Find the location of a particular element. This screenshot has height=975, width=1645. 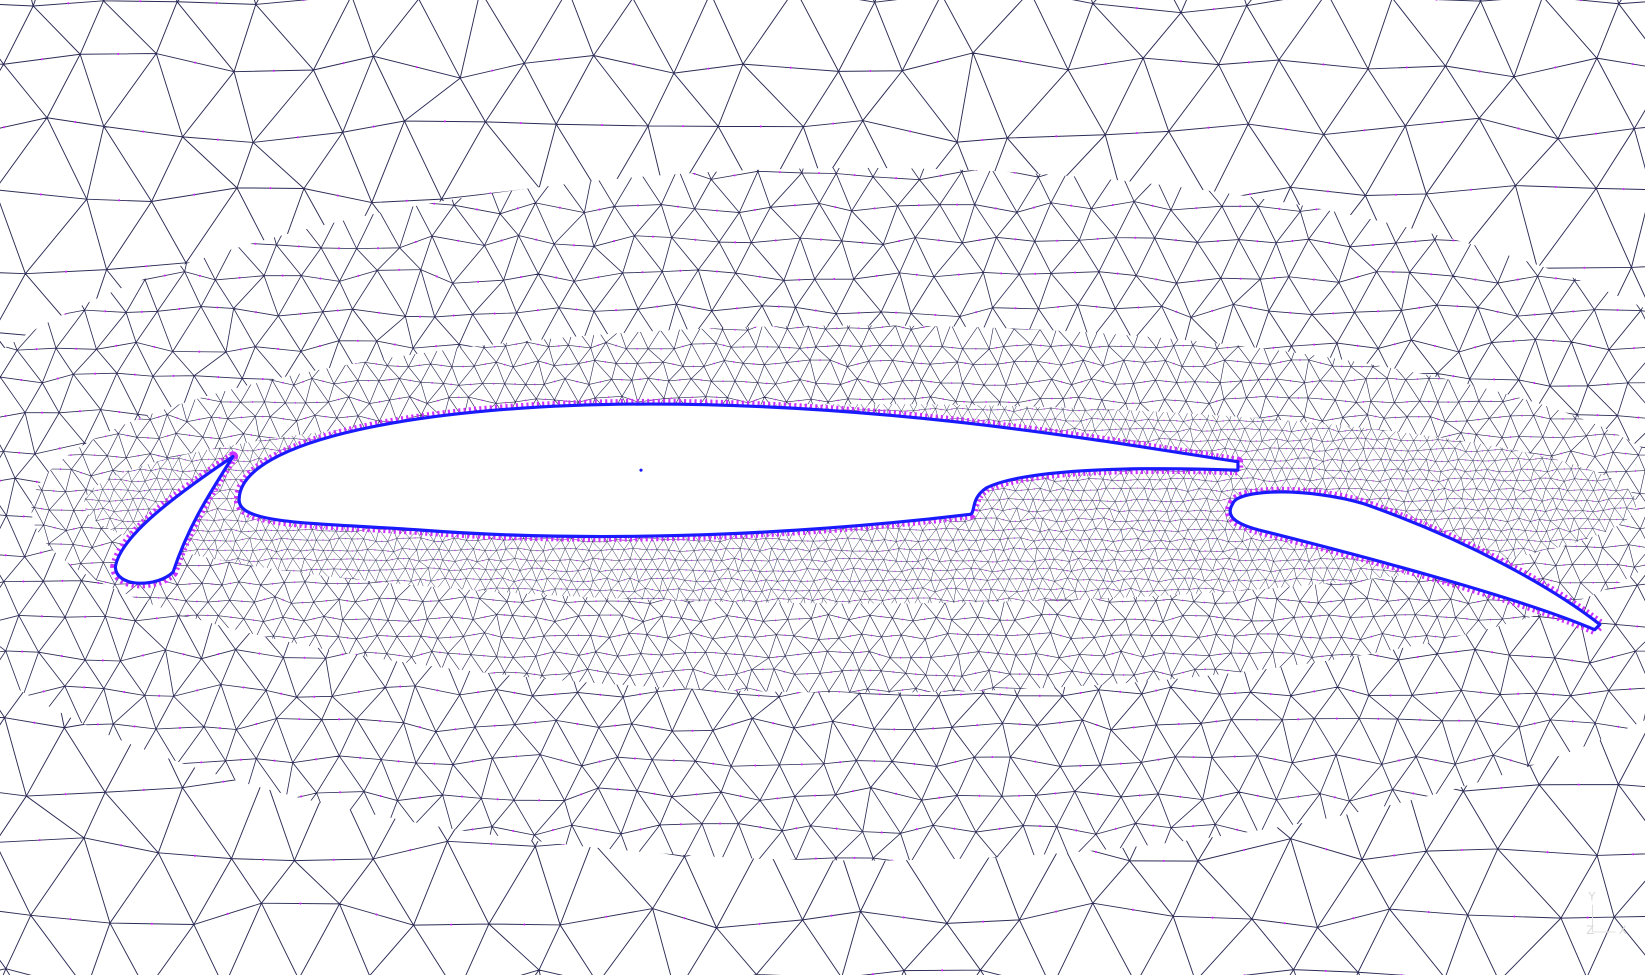

triad-label: Y is located at coordinates (1591, 896).